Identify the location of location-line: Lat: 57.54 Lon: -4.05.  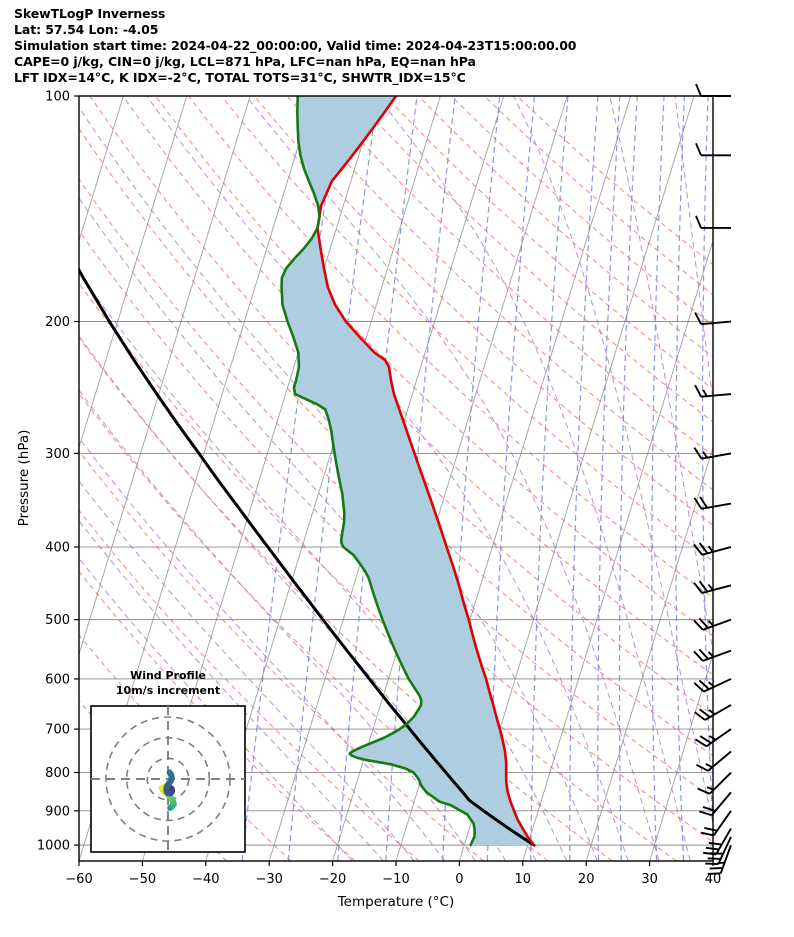
(86, 29).